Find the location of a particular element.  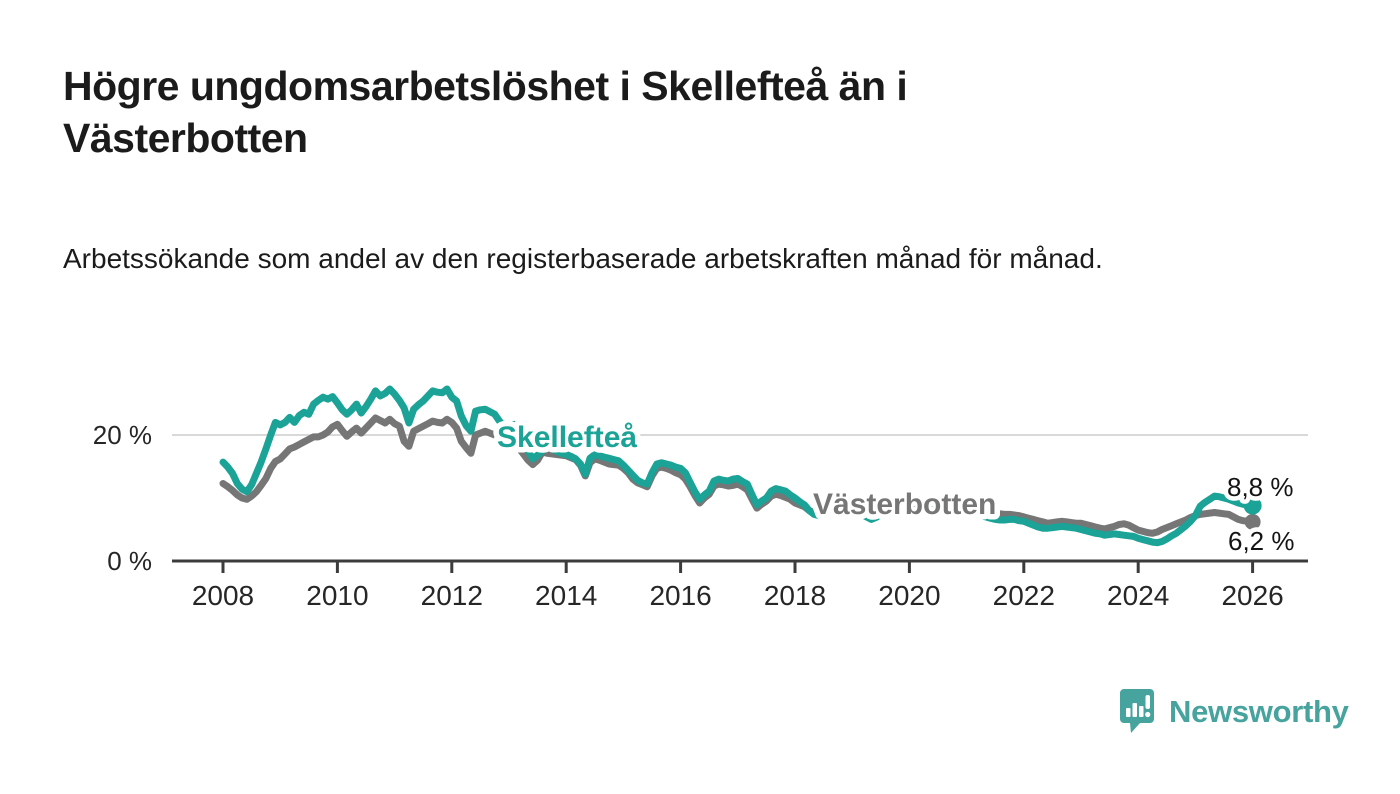

end-dot-vasterbotten is located at coordinates (1252, 521).